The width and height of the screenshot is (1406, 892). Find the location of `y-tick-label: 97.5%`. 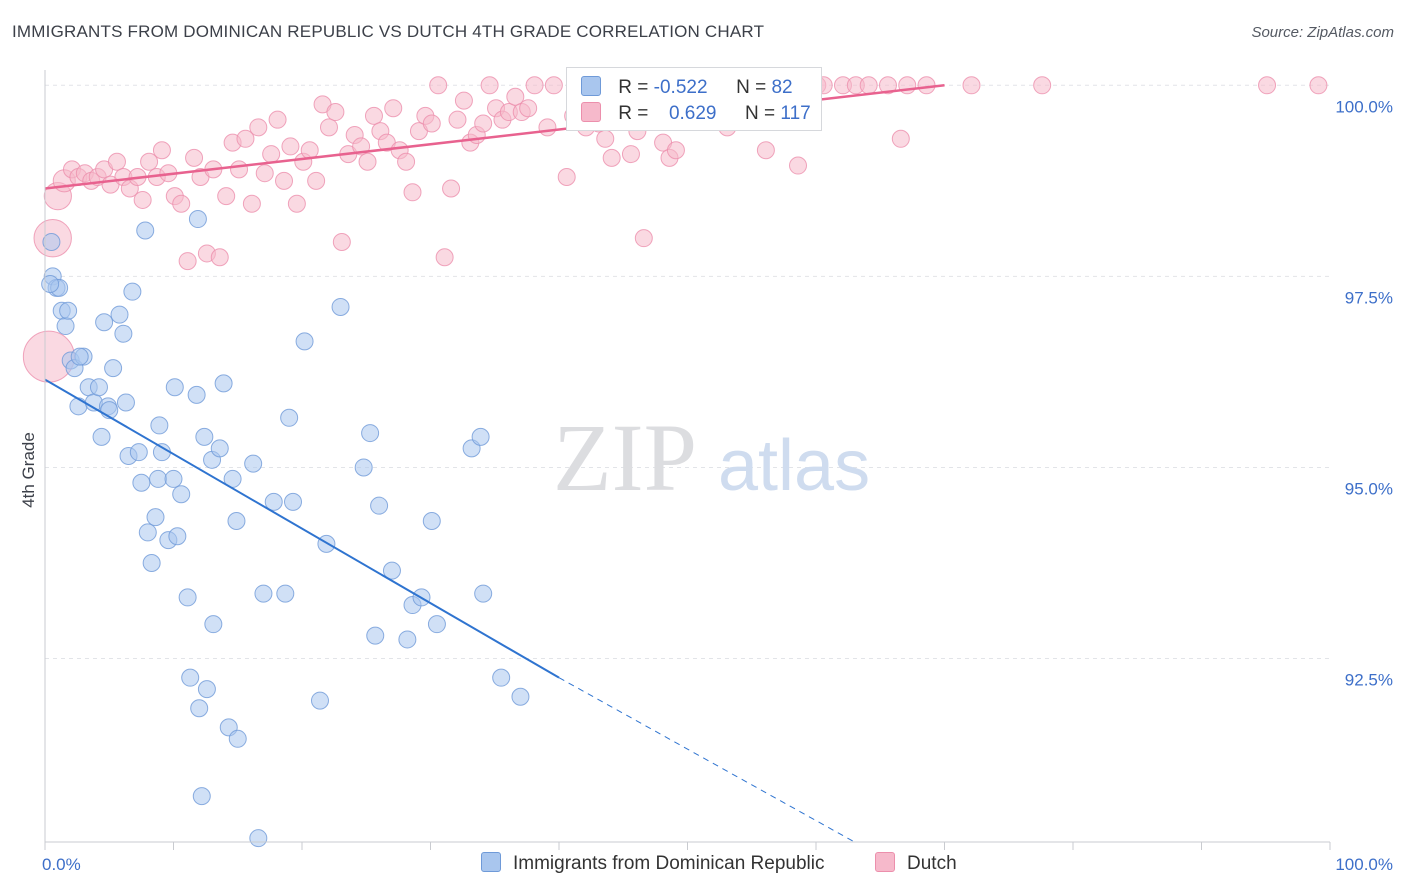

y-tick-label: 97.5% is located at coordinates (1369, 297).